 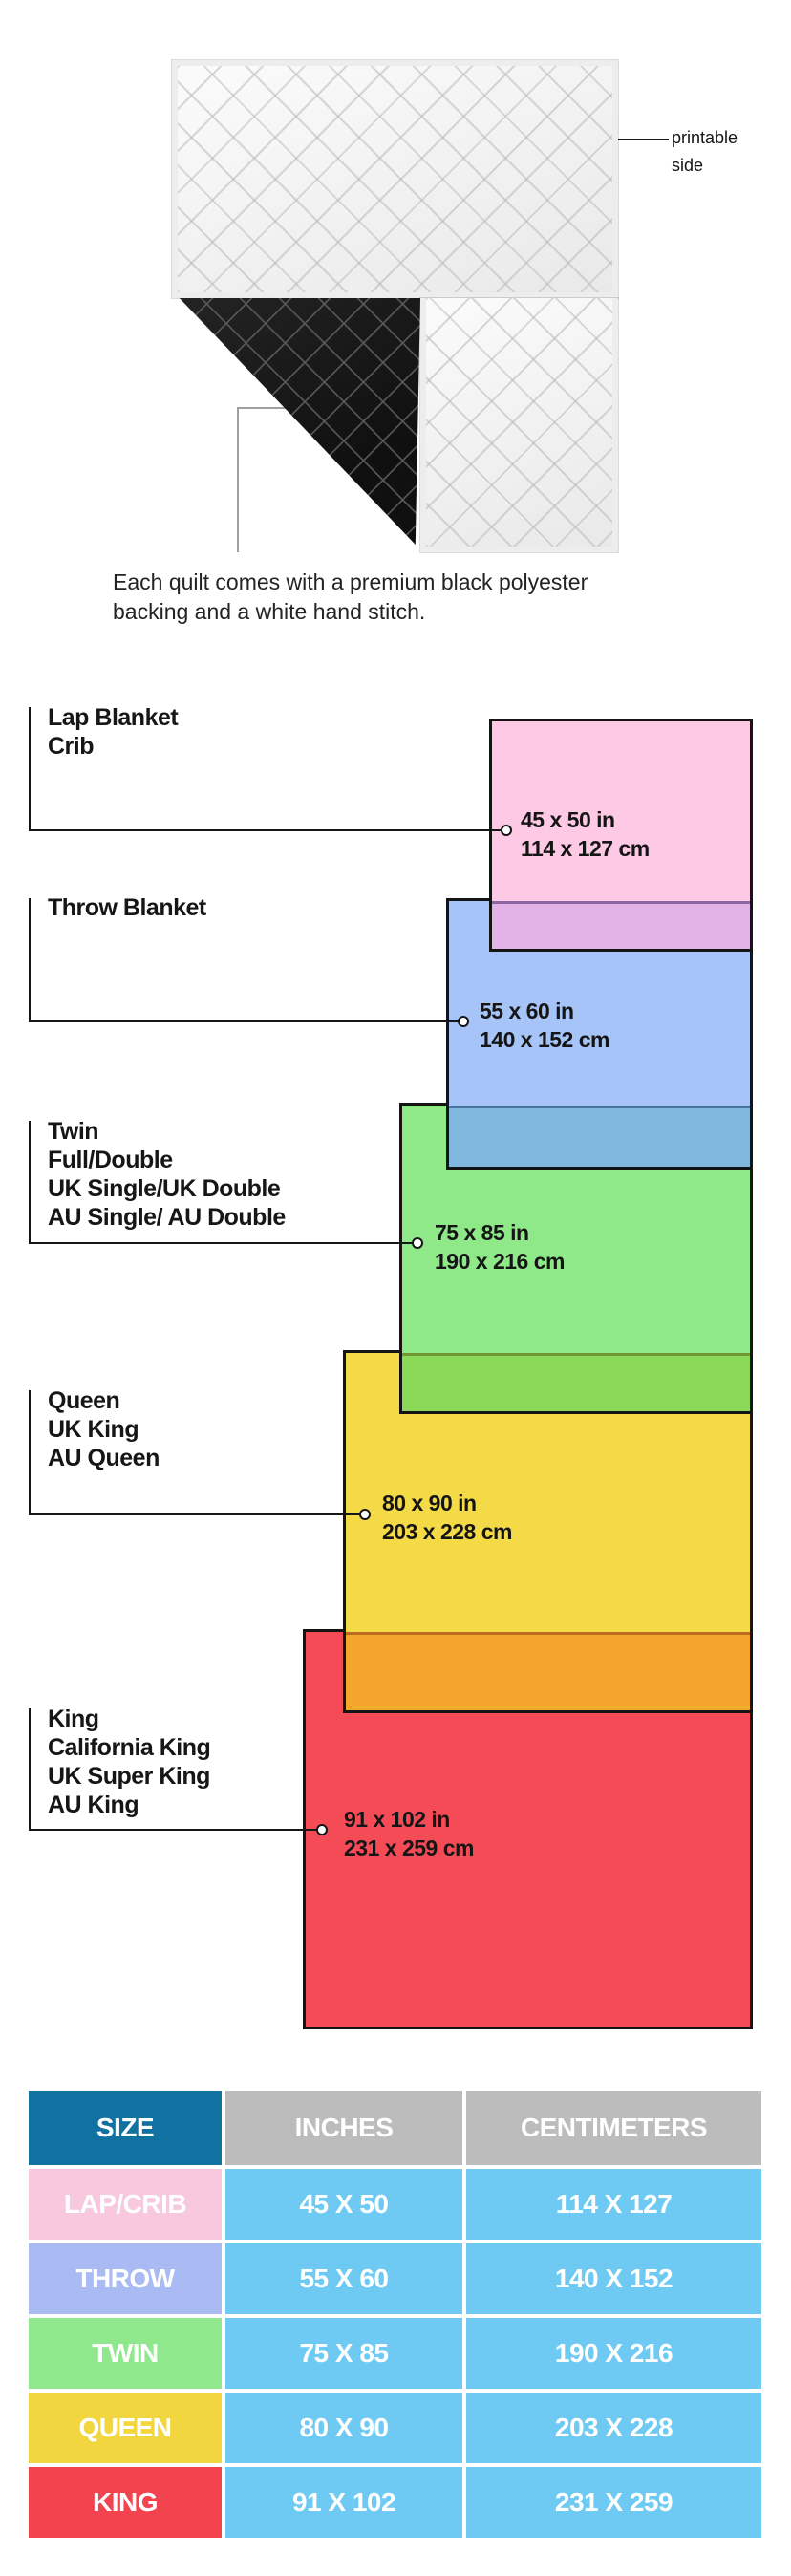 What do you see at coordinates (613, 2204) in the screenshot?
I see `table-row-lap-cm: 114 X 127` at bounding box center [613, 2204].